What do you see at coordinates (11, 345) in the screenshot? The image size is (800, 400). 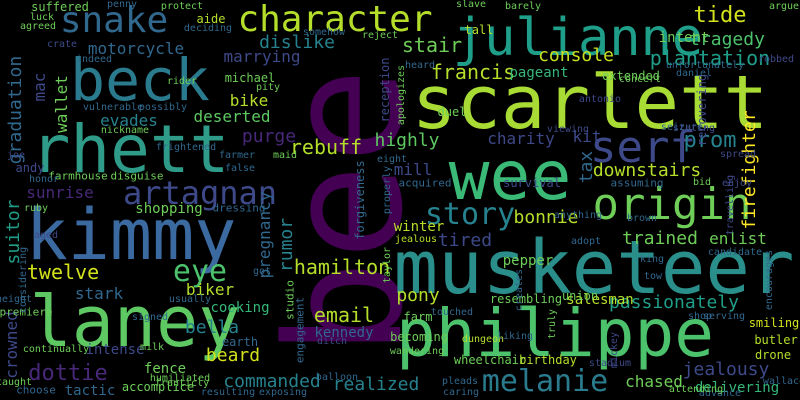 I see `word-crowned: crowned` at bounding box center [11, 345].